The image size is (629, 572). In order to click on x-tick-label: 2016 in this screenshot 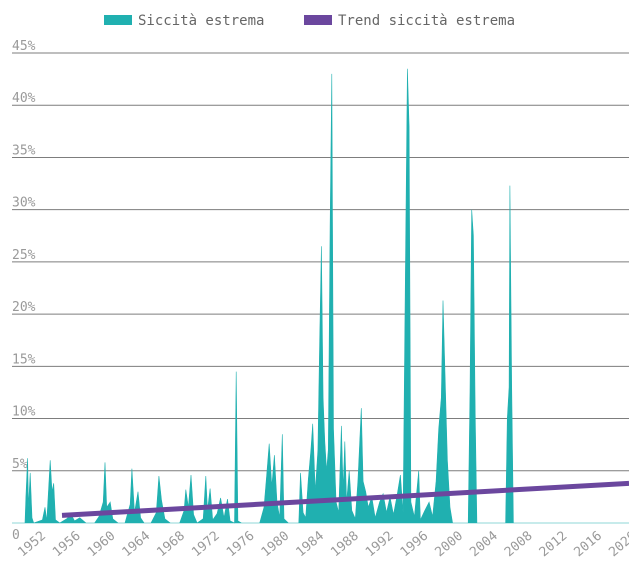, I will do `click(588, 545)`.